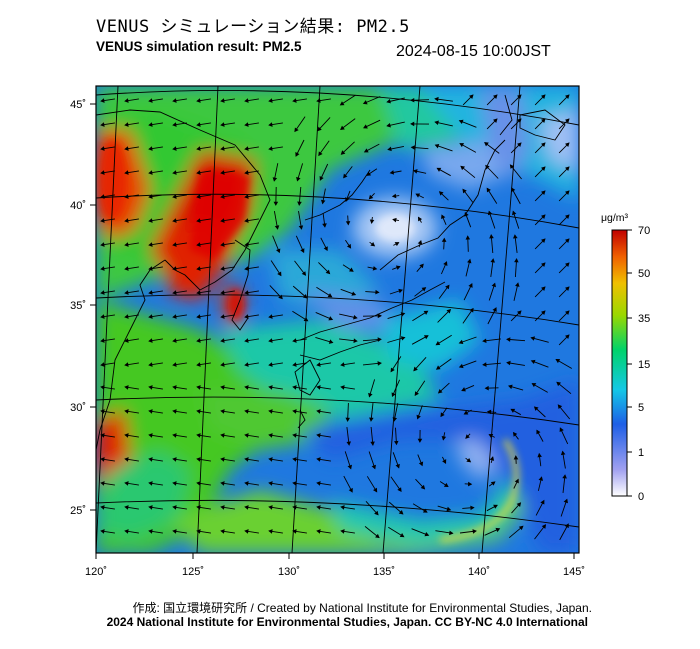 The image size is (700, 649). What do you see at coordinates (615, 218) in the screenshot?
I see `colorbar-unit: μg/m³` at bounding box center [615, 218].